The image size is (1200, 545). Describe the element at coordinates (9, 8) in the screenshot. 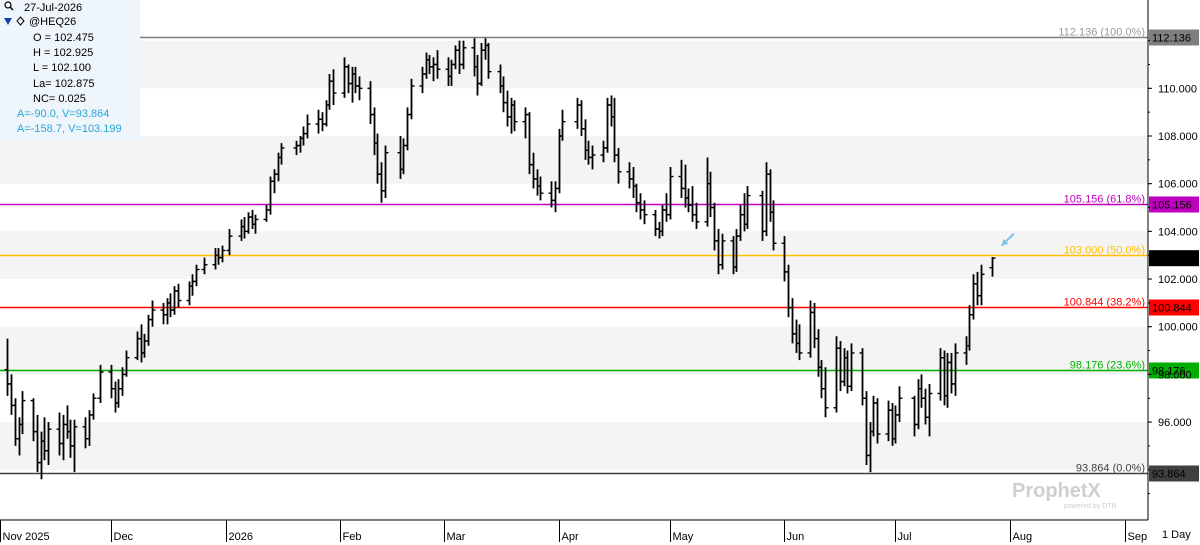

I see `magnifier-icon` at that location.